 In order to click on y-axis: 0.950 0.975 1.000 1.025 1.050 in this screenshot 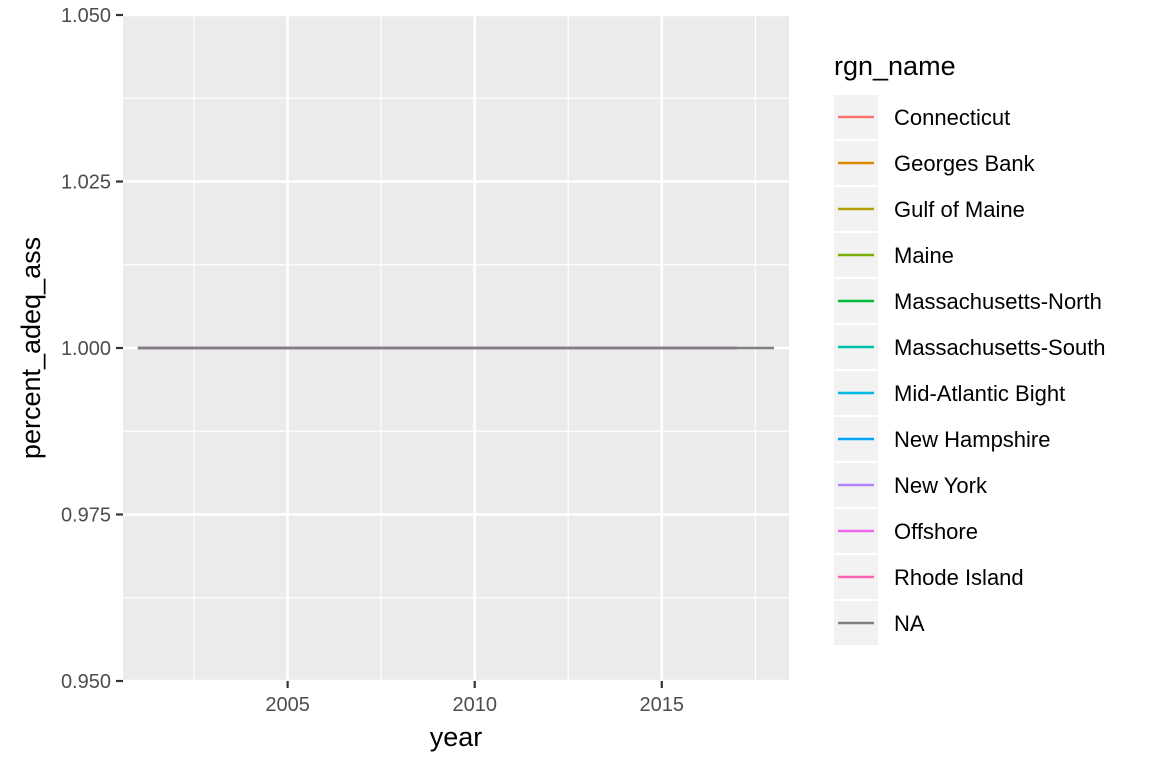, I will do `click(92, 349)`.